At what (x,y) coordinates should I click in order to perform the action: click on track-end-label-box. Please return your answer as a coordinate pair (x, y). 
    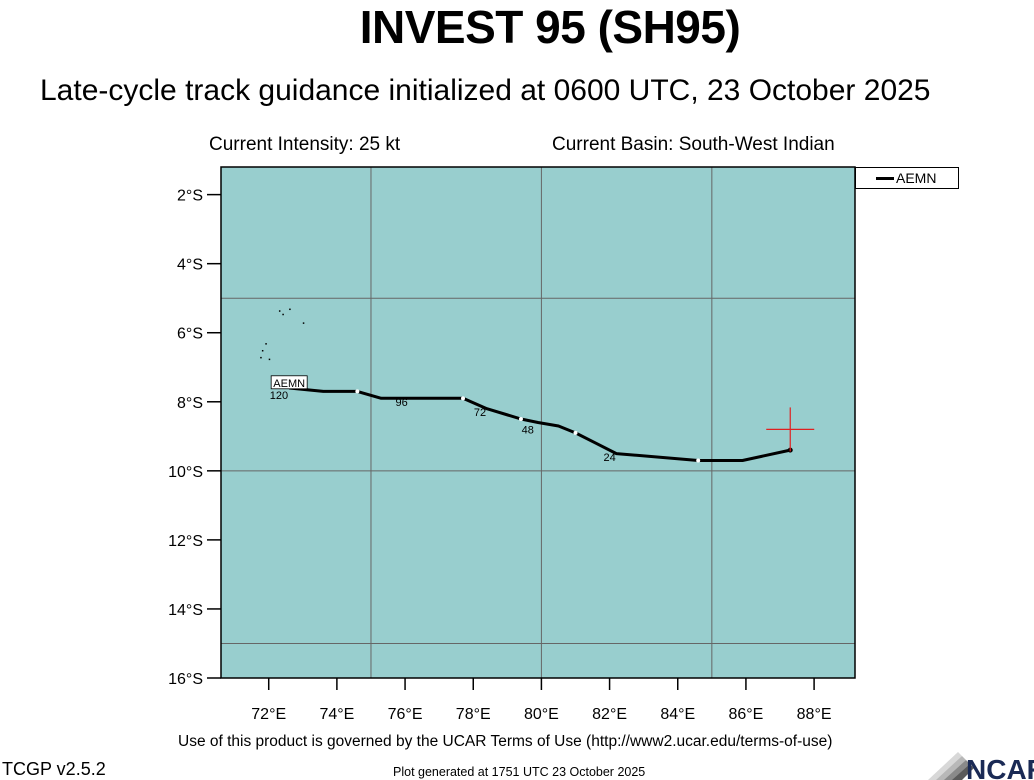
    Looking at the image, I should click on (289, 382).